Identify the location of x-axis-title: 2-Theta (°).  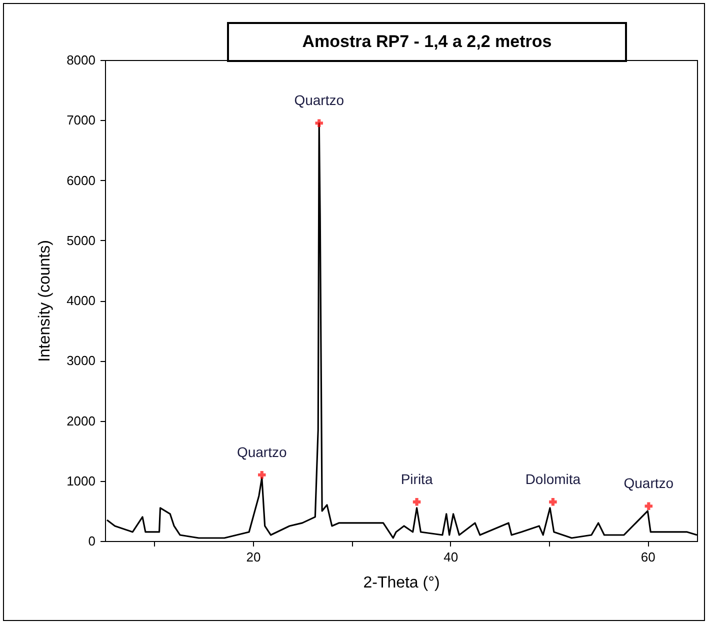
(401, 583).